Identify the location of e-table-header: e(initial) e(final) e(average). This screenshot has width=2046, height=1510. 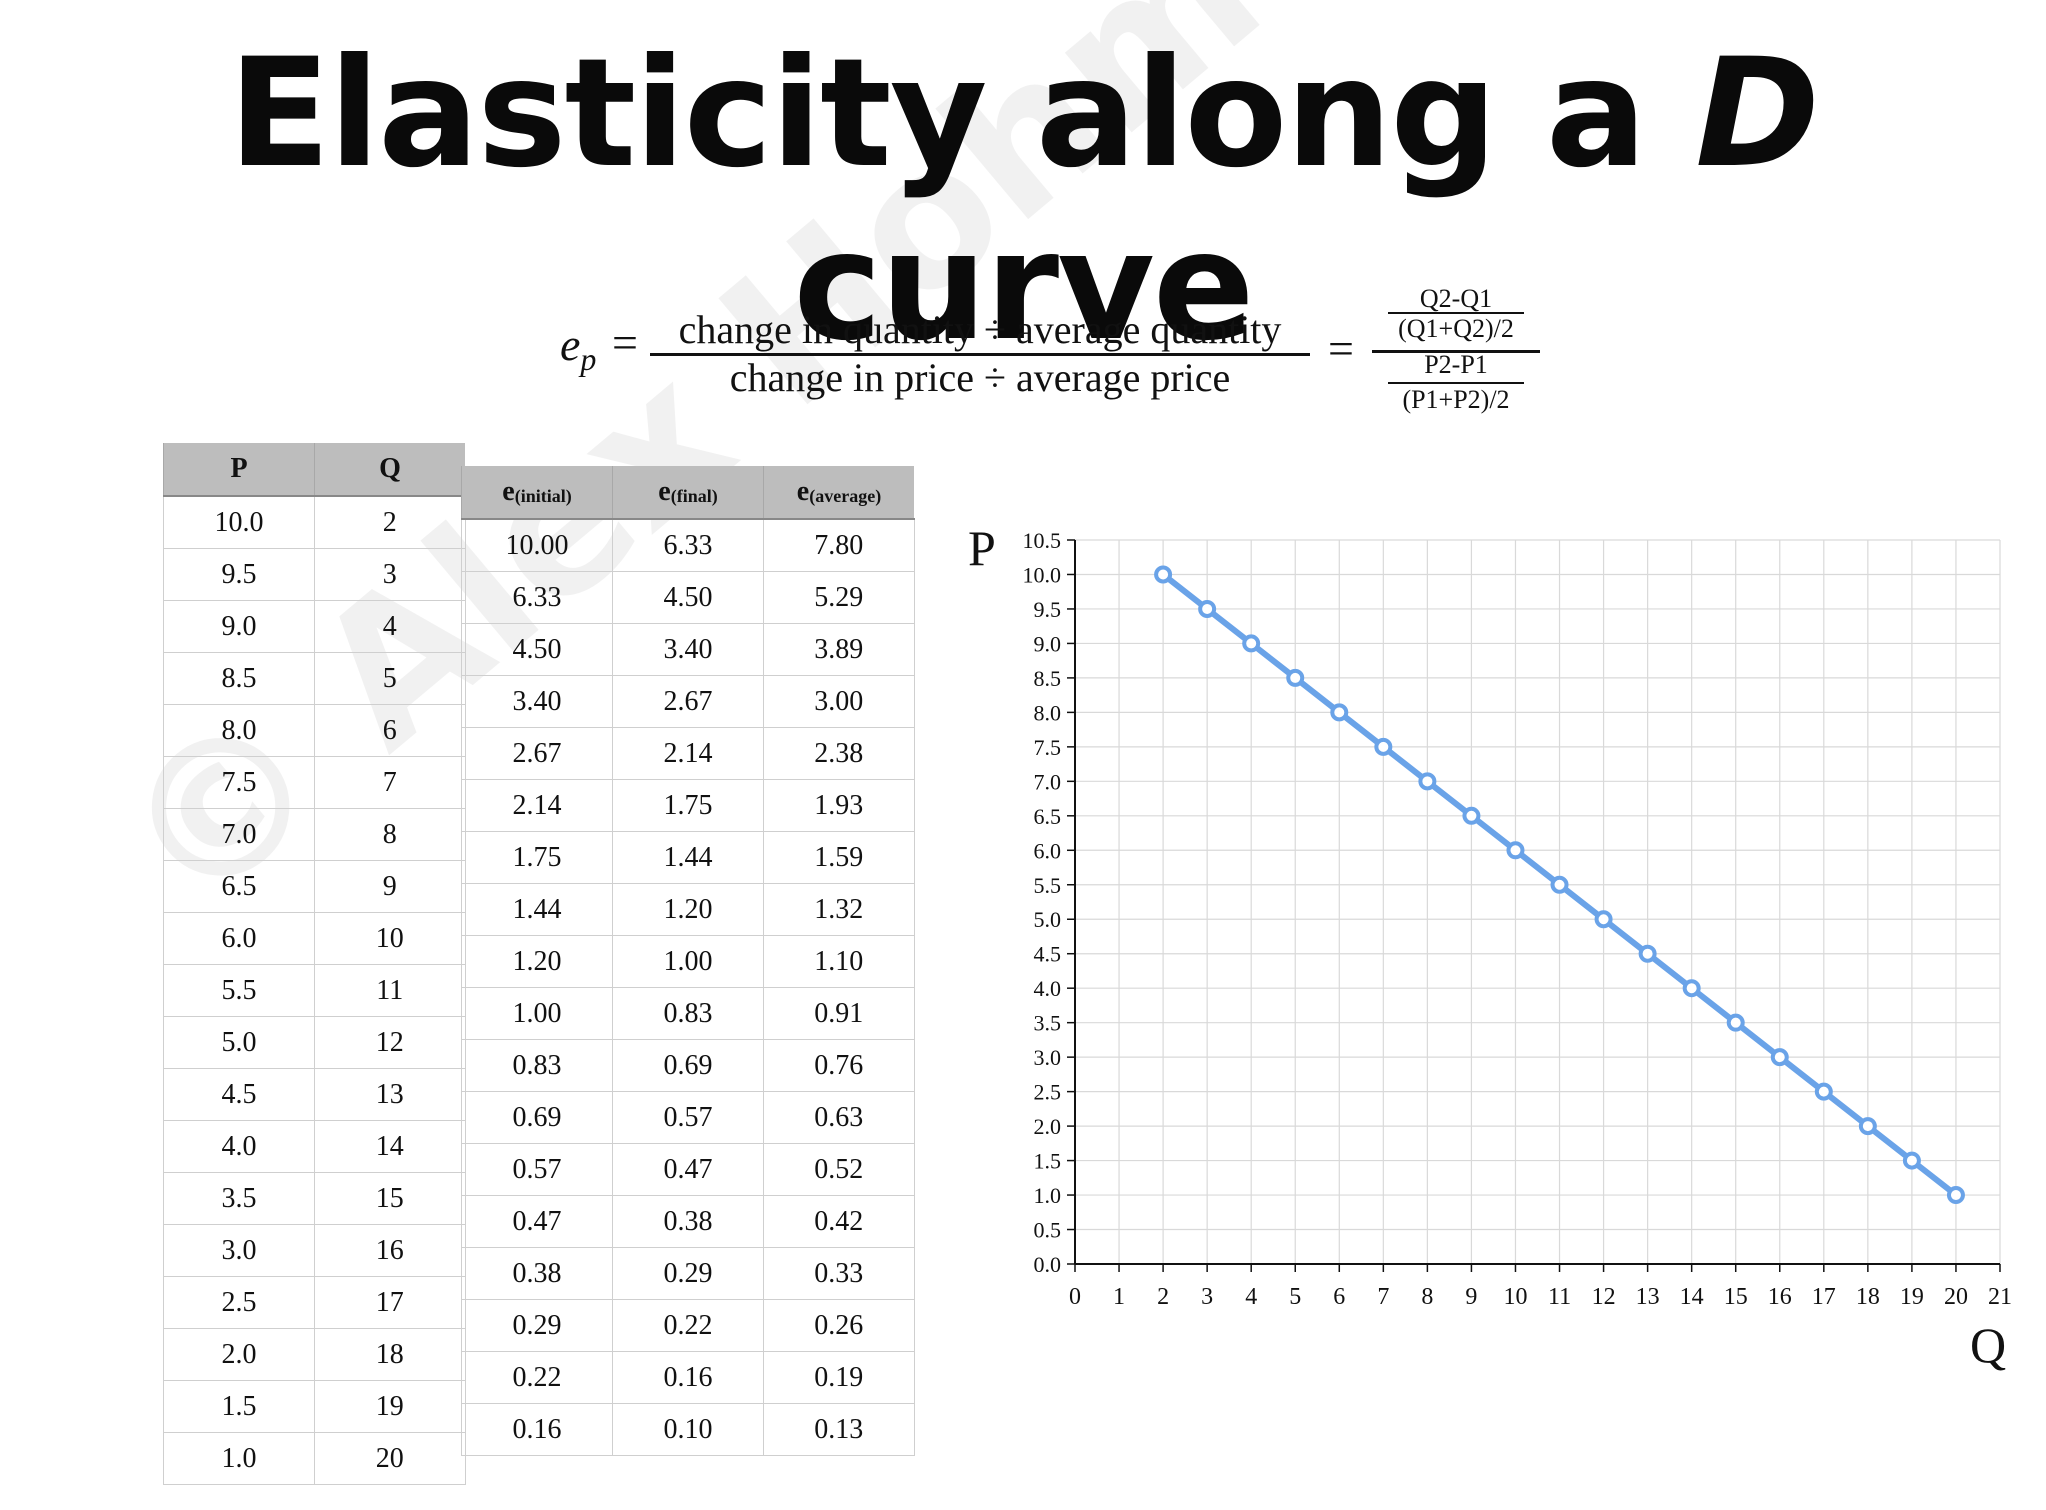
(687, 493).